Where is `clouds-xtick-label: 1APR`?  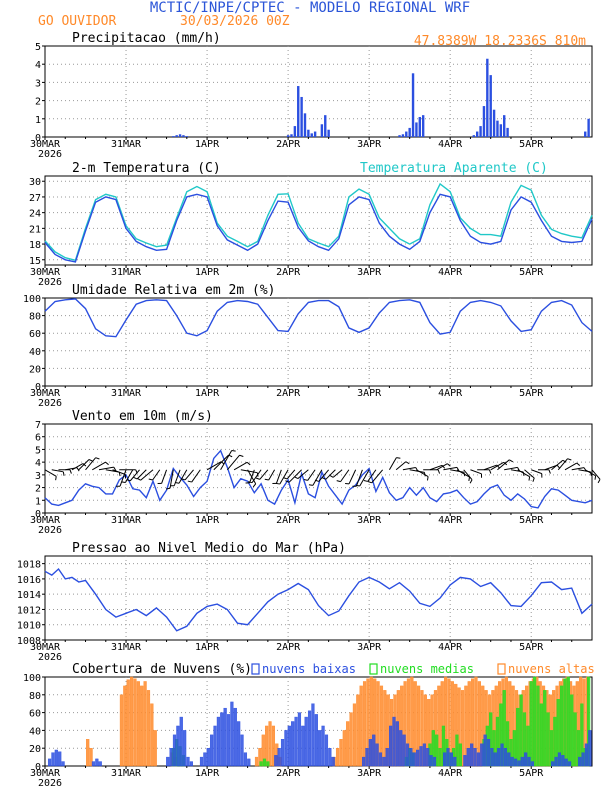
clouds-xtick-label: 1APR is located at coordinates (207, 773).